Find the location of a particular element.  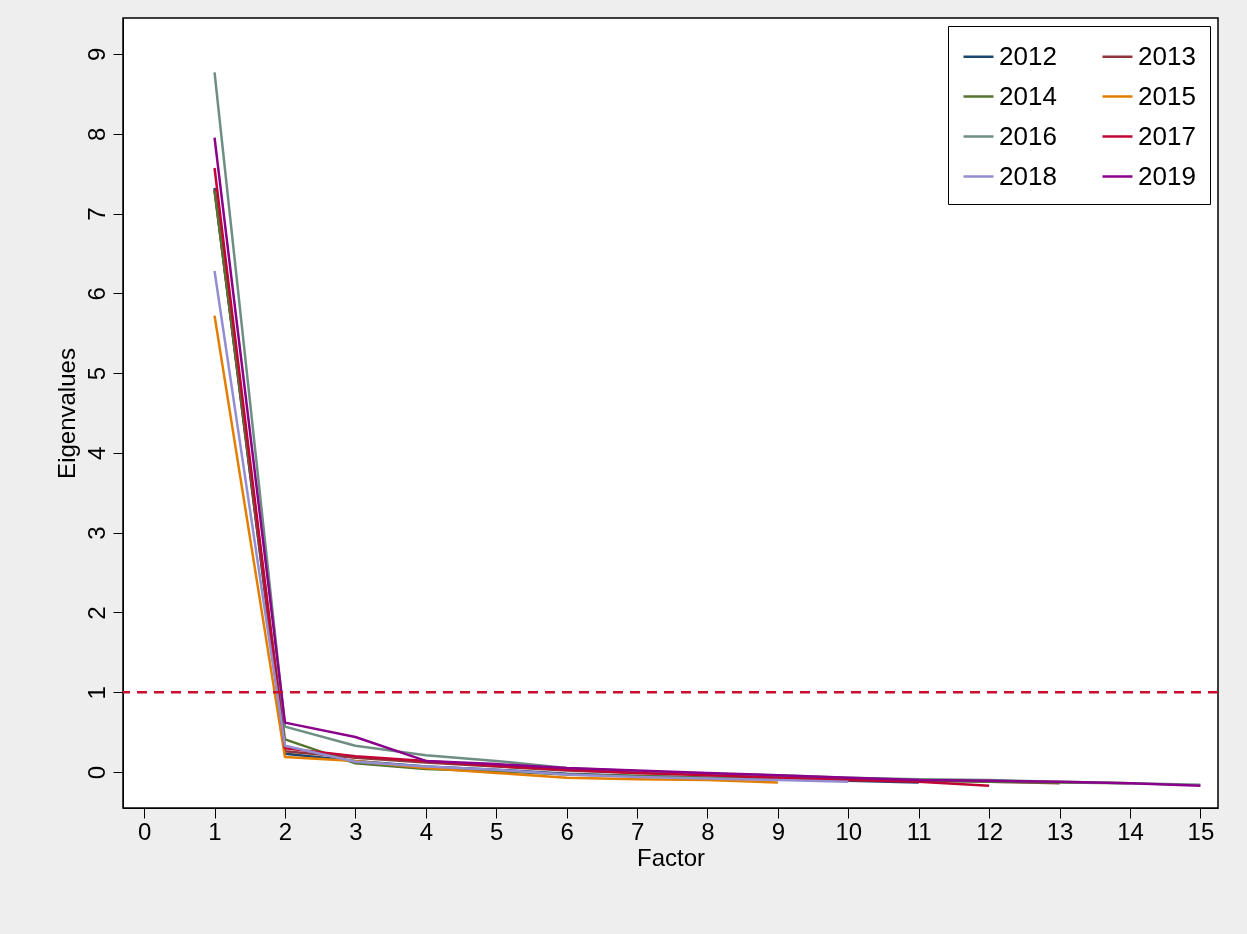

x-tick-label: 8 is located at coordinates (708, 831).